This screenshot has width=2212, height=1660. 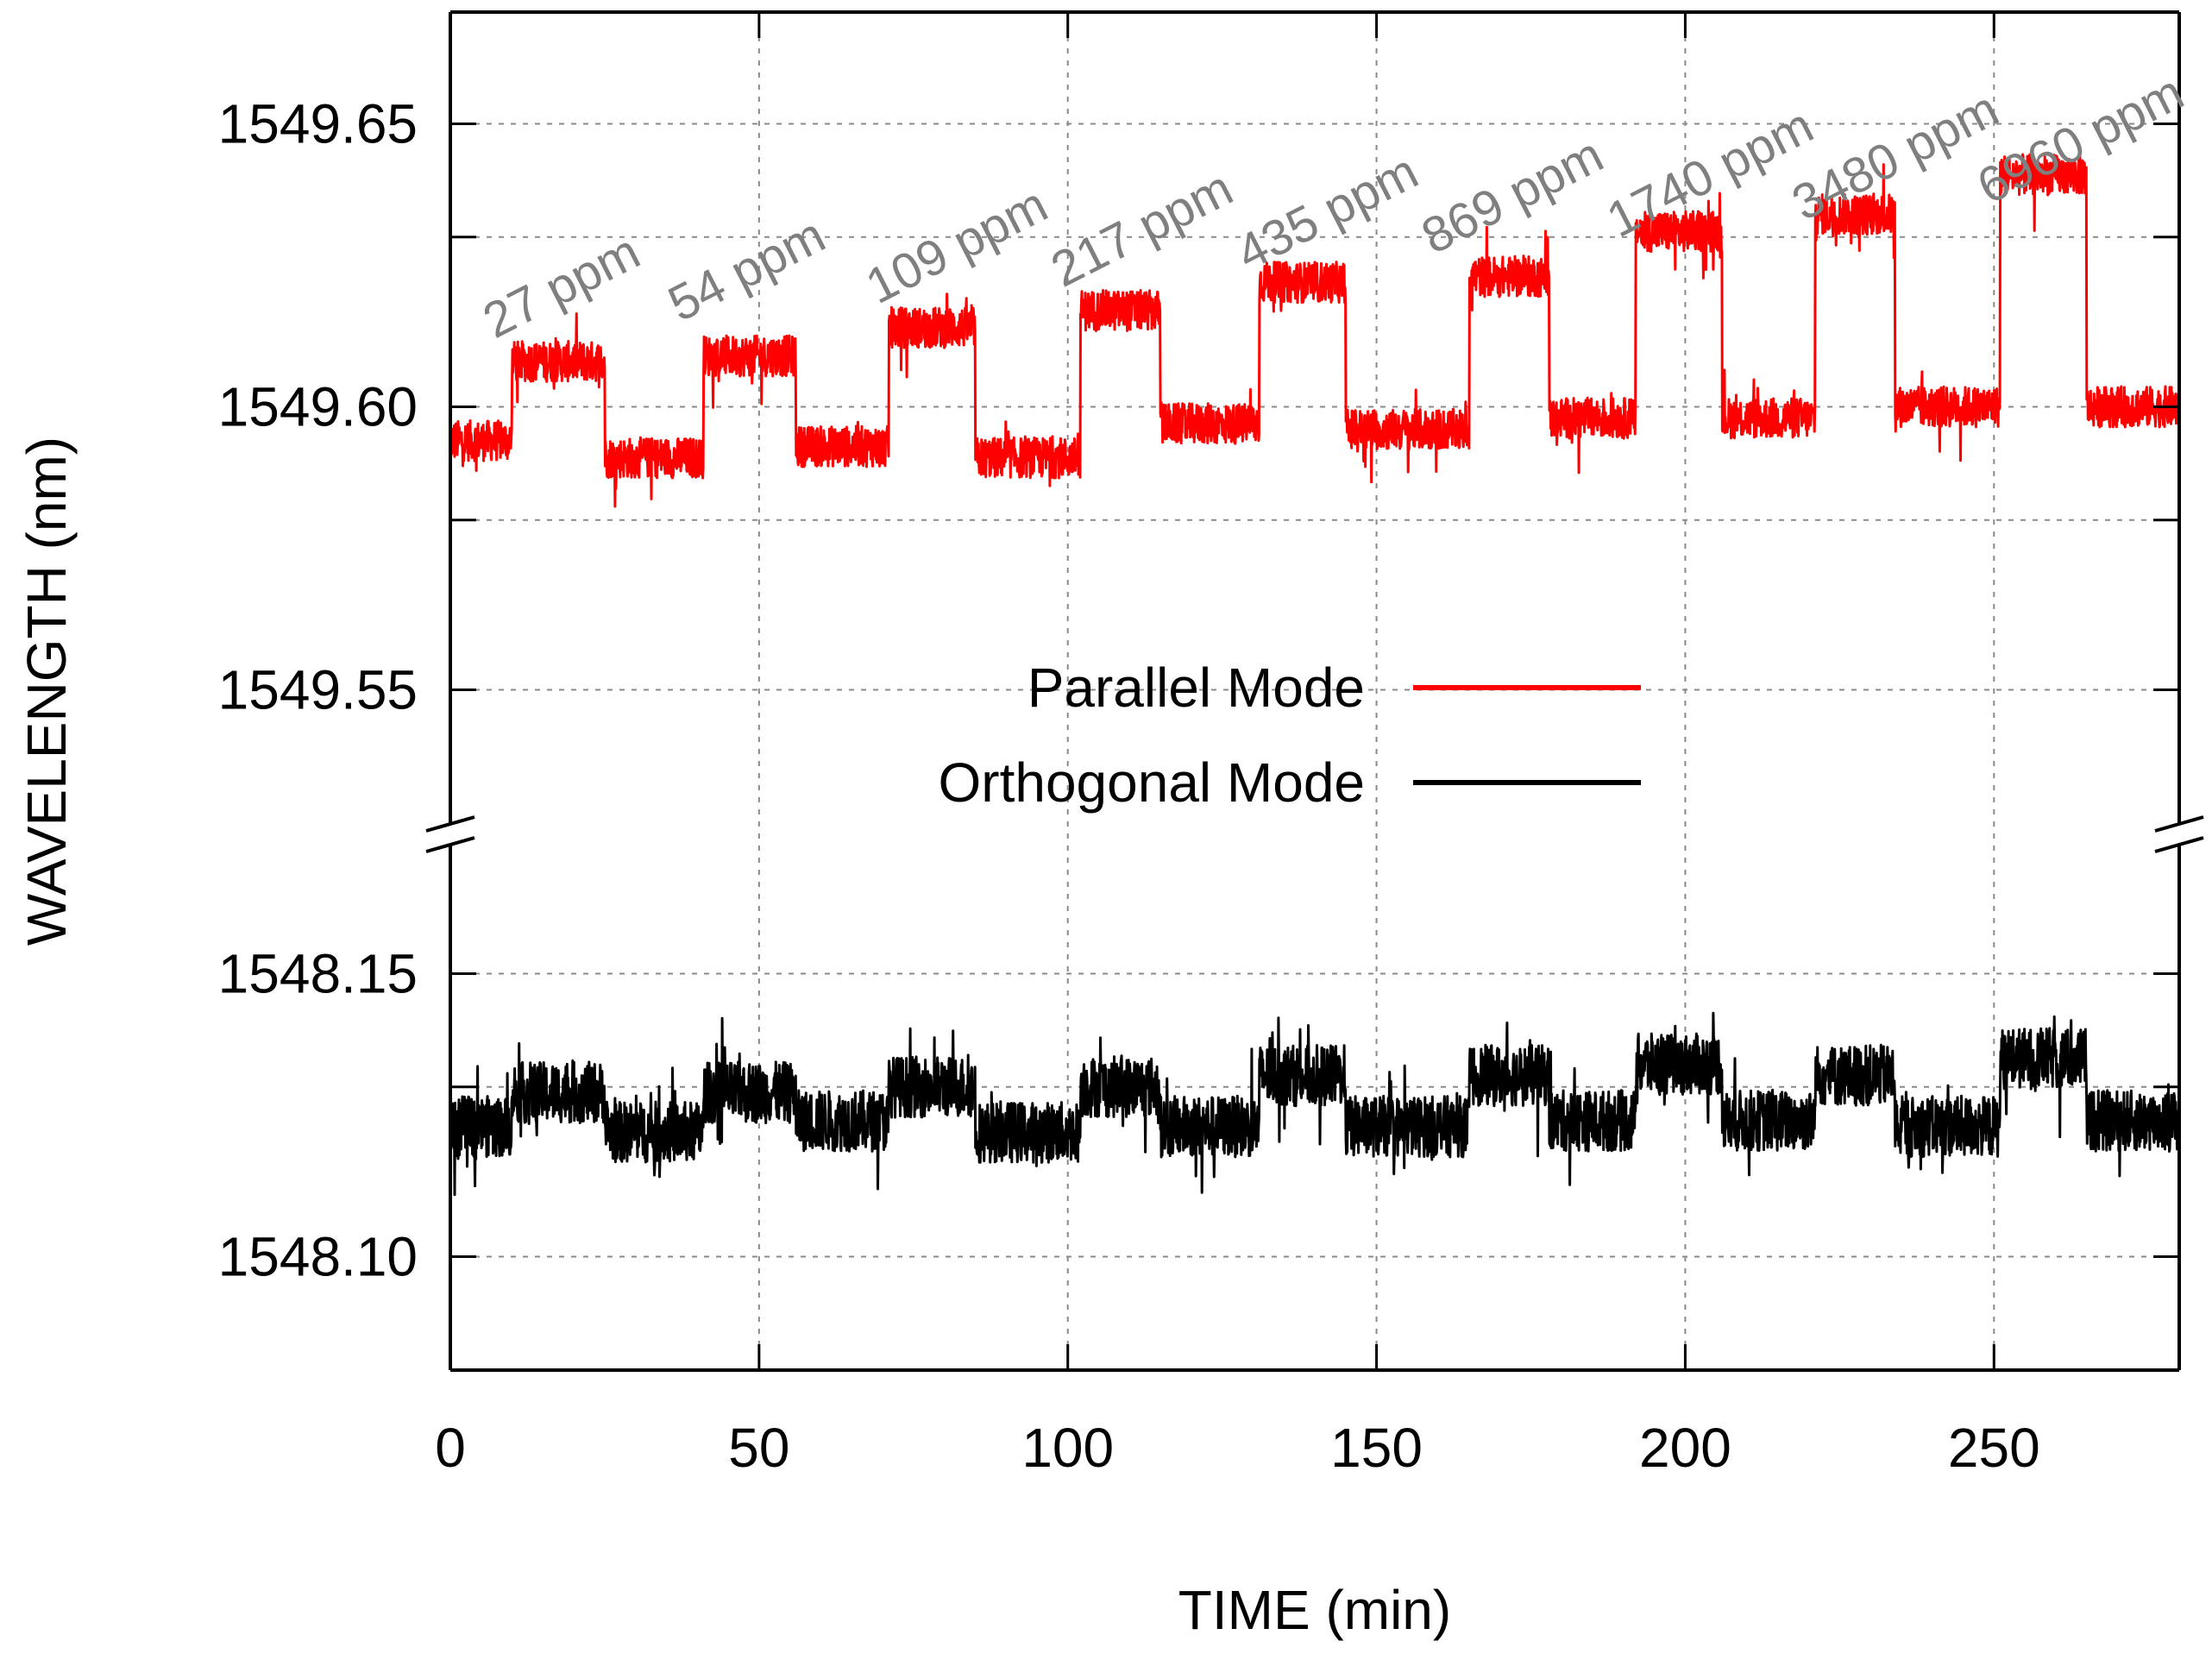 I want to click on y-tick-label: 1548.10, so click(x=318, y=1257).